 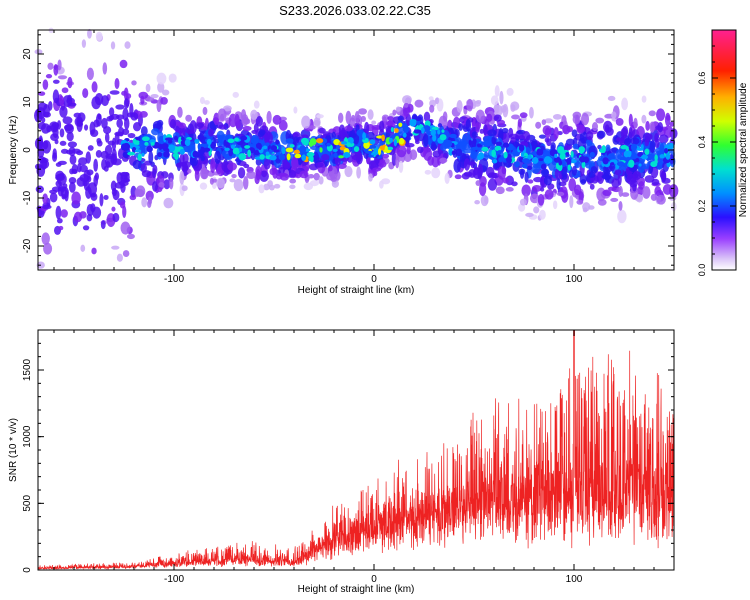 I want to click on y-tick-label: 20, so click(x=27, y=54).